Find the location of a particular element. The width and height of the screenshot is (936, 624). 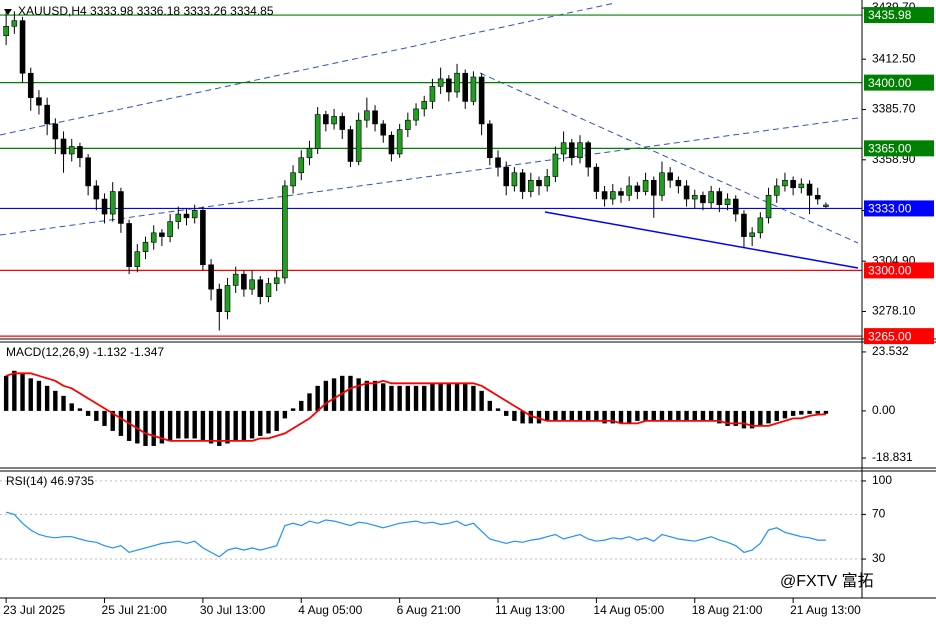

price-label: 3400.00 is located at coordinates (890, 83).